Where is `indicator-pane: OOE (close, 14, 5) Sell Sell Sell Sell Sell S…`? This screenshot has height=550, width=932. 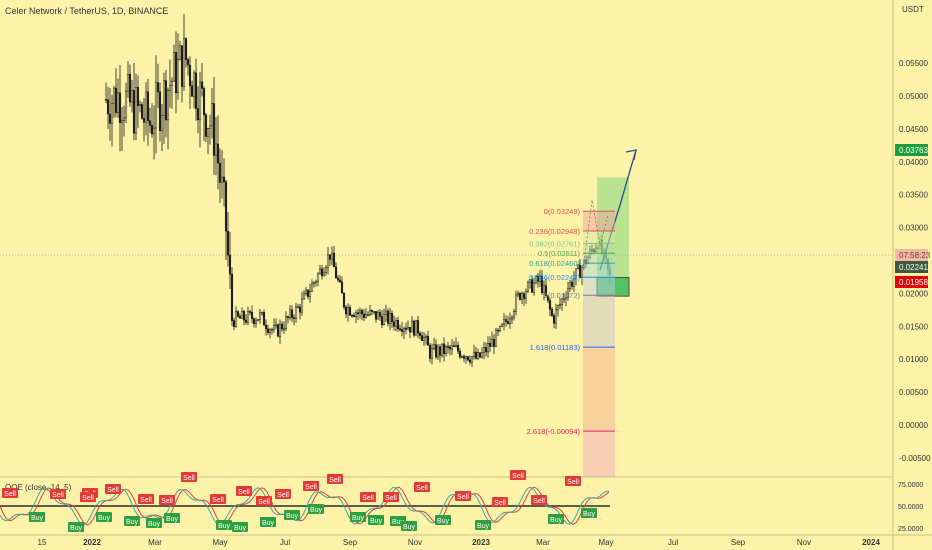
indicator-pane: OOE (close, 14, 5) Sell Sell Sell Sell Sell S… is located at coordinates (461, 501).